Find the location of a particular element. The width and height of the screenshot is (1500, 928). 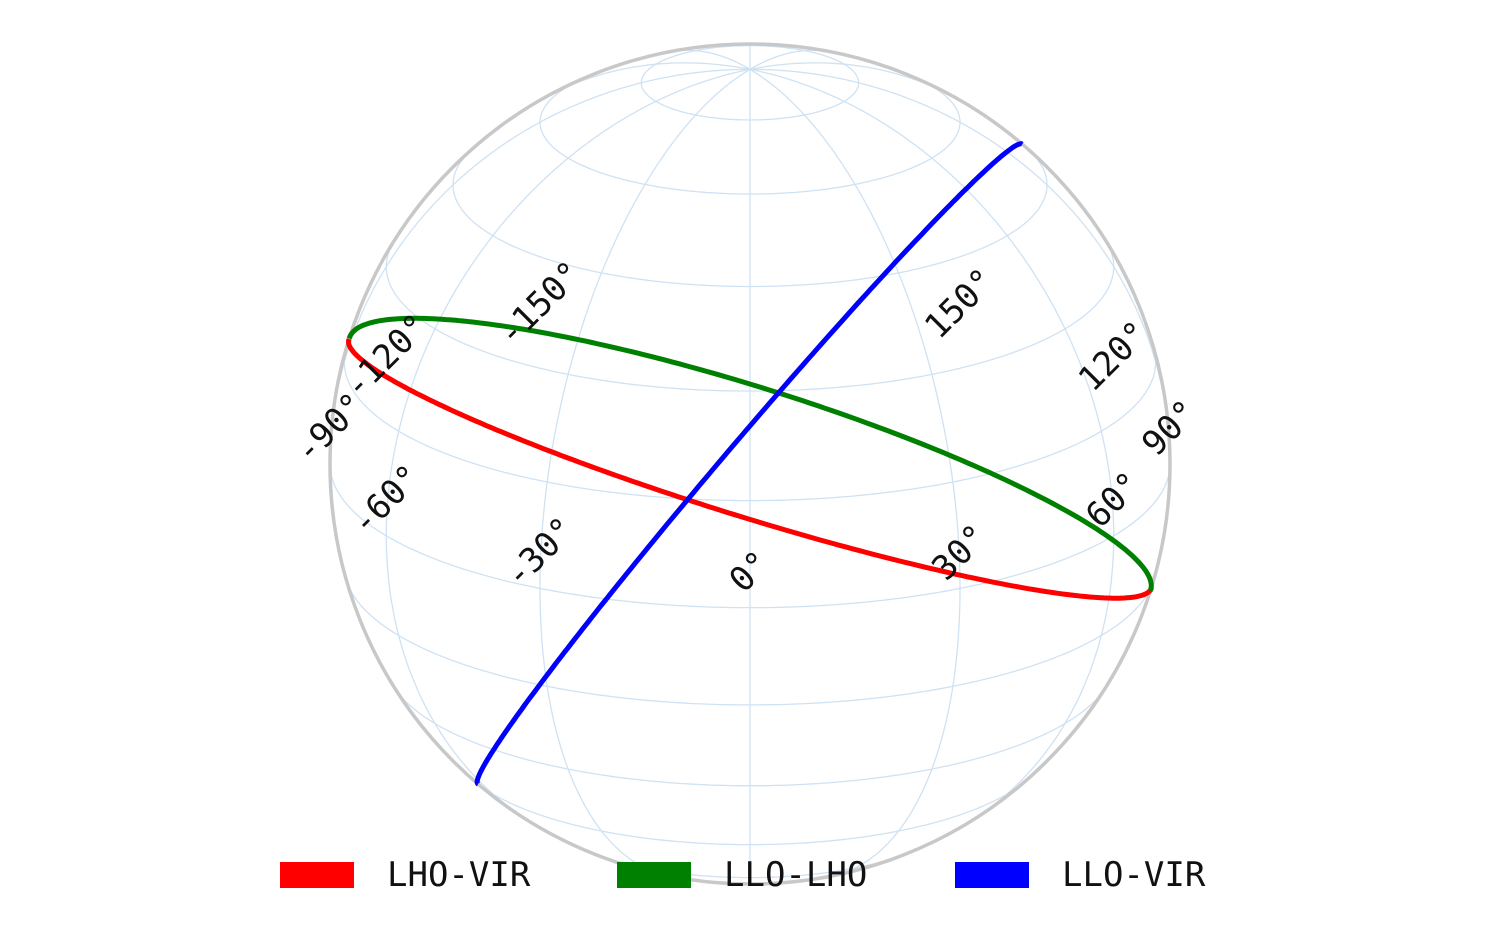

tick-label: 150° is located at coordinates (960, 304).